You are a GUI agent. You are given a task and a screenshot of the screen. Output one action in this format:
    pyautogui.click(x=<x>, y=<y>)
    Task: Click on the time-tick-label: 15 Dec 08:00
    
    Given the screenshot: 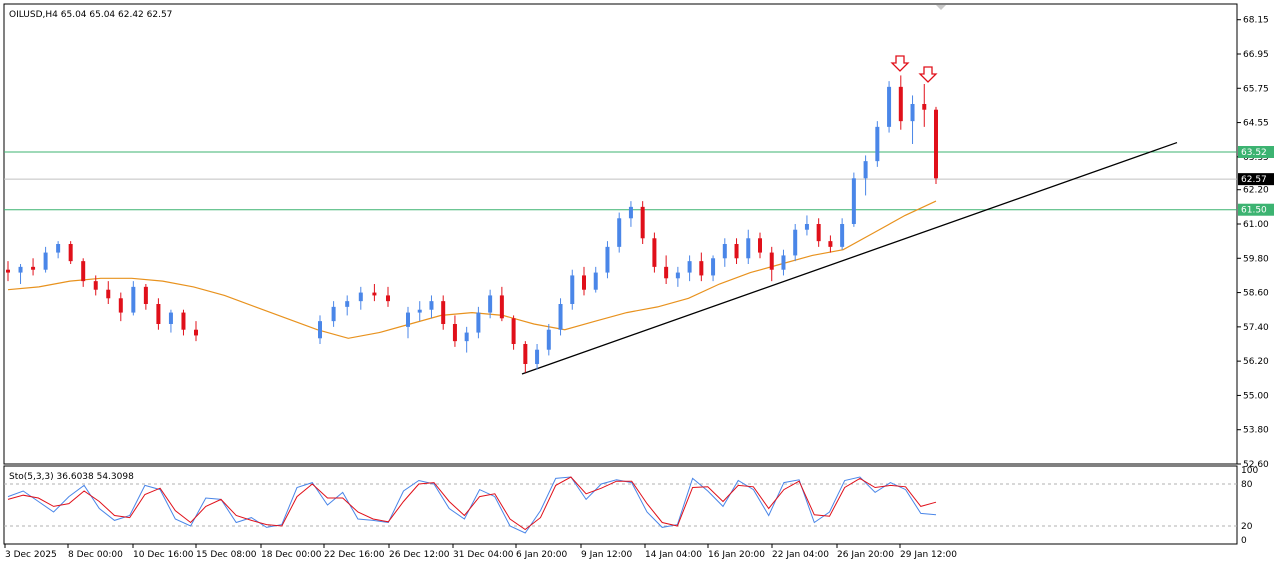 What is the action you would take?
    pyautogui.click(x=226, y=555)
    